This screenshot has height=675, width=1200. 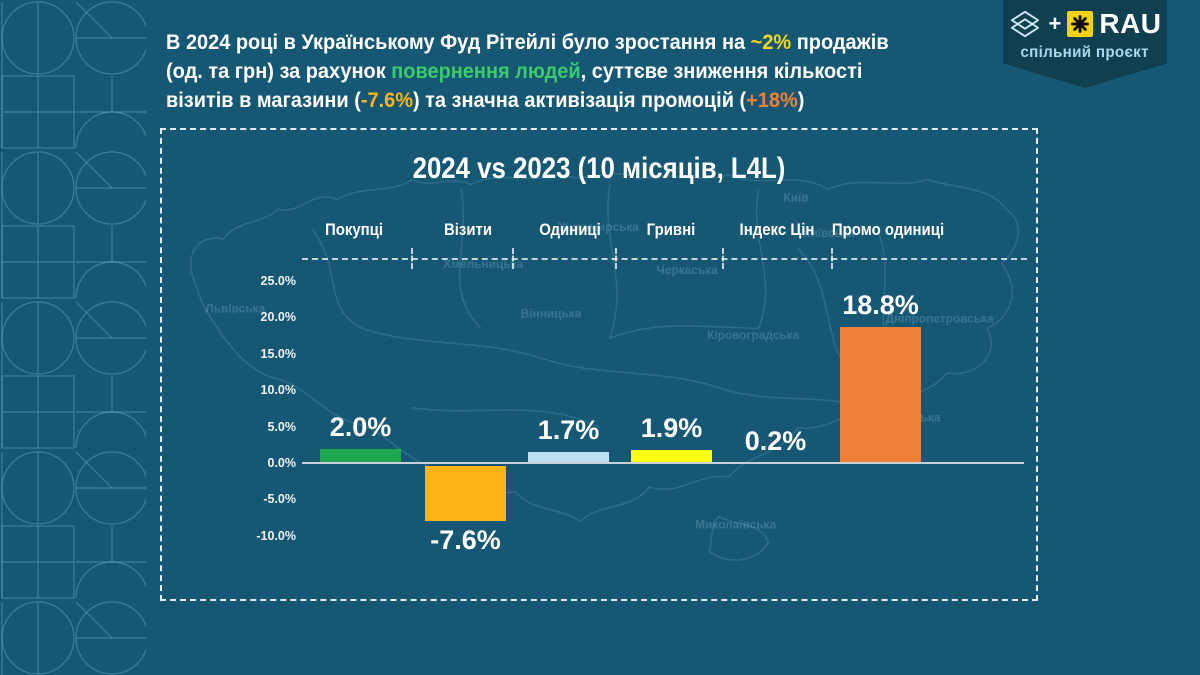 I want to click on headline-highlight-return: повернення людей, so click(x=486, y=71).